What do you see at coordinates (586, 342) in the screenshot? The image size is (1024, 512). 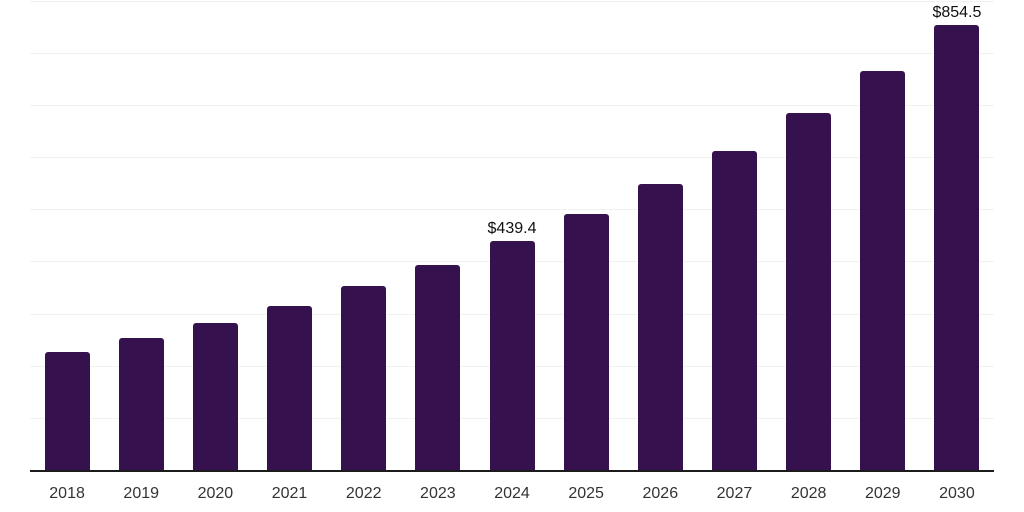 I see `bar-2025` at bounding box center [586, 342].